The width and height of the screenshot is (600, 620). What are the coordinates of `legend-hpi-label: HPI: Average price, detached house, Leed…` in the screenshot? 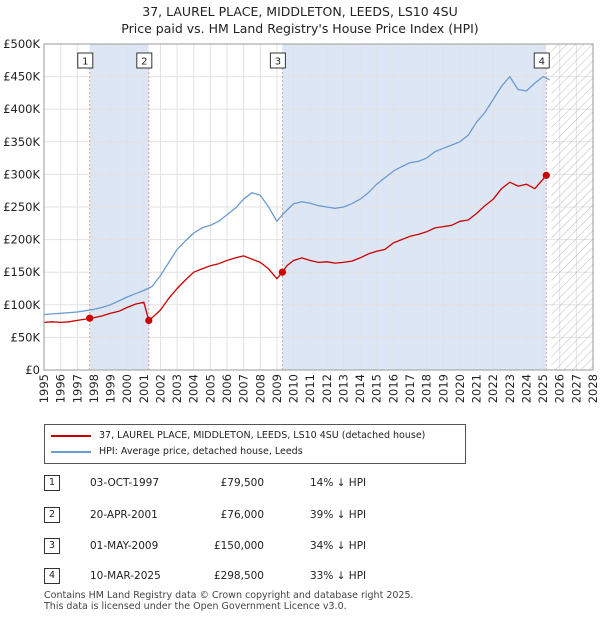 It's located at (201, 451).